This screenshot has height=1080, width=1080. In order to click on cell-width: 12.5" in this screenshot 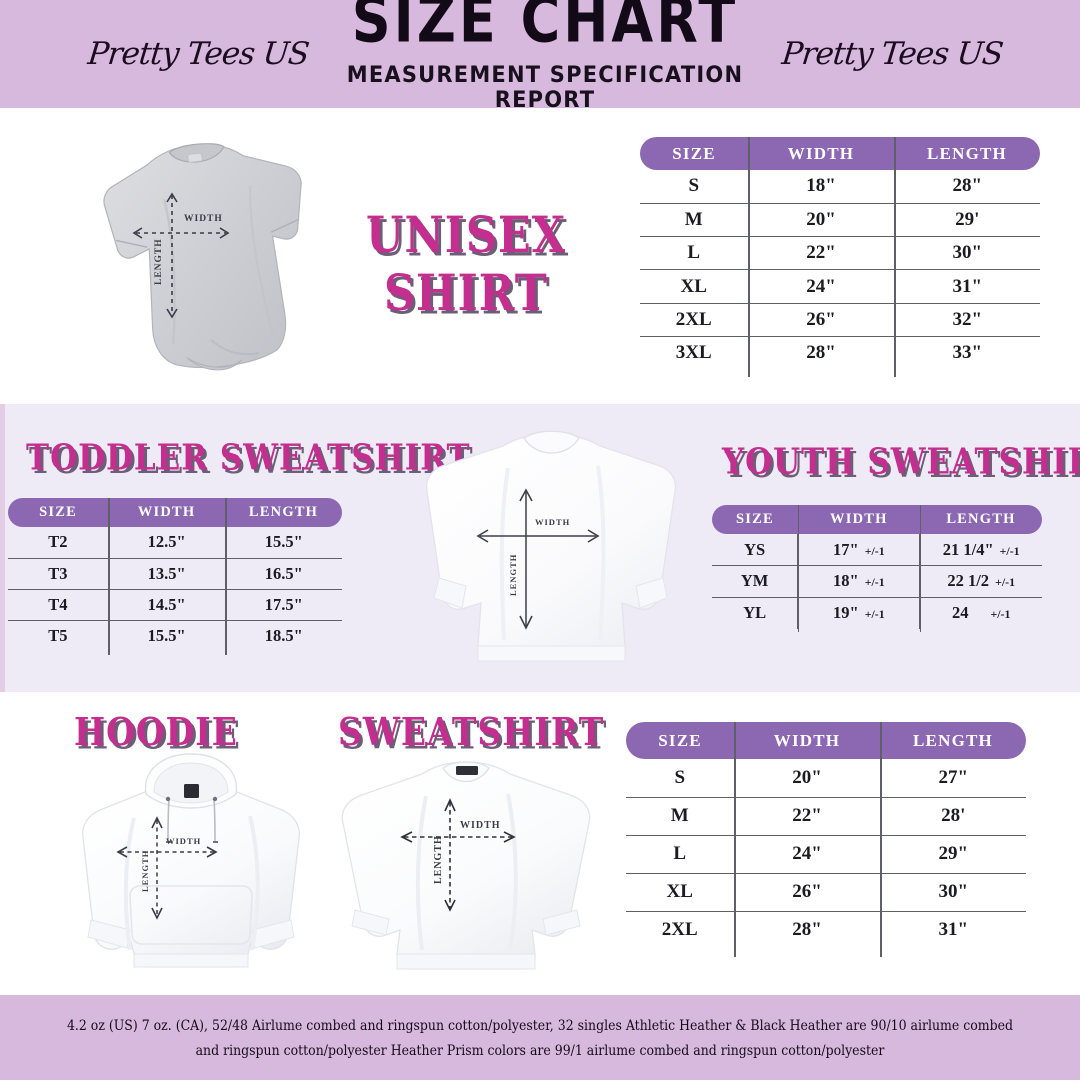, I will do `click(167, 543)`.